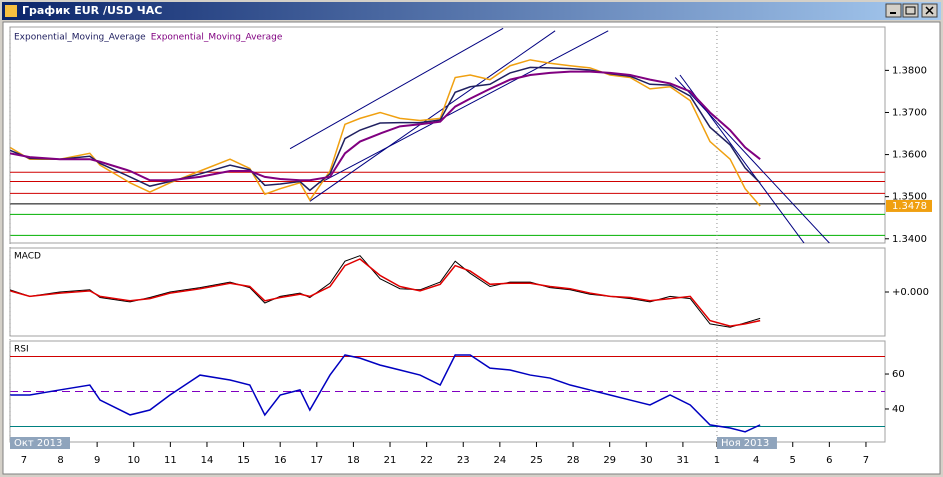 This screenshot has height=477, width=943. I want to click on x-tick-label: 14, so click(207, 460).